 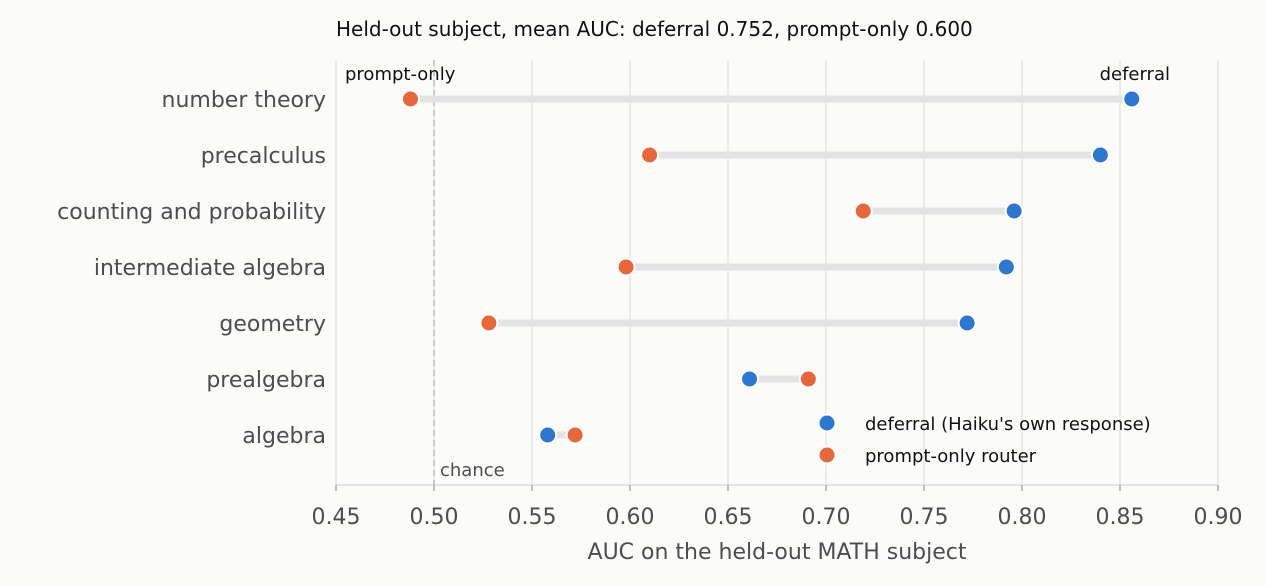 I want to click on x-tick-label: 0.75, so click(x=924, y=517).